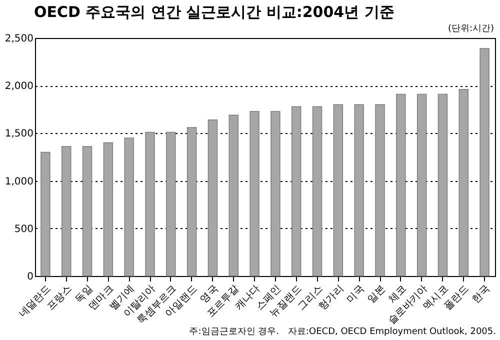 This screenshot has width=500, height=340. Describe the element at coordinates (355, 295) in the screenshot. I see `x-tick-label: 미국` at that location.